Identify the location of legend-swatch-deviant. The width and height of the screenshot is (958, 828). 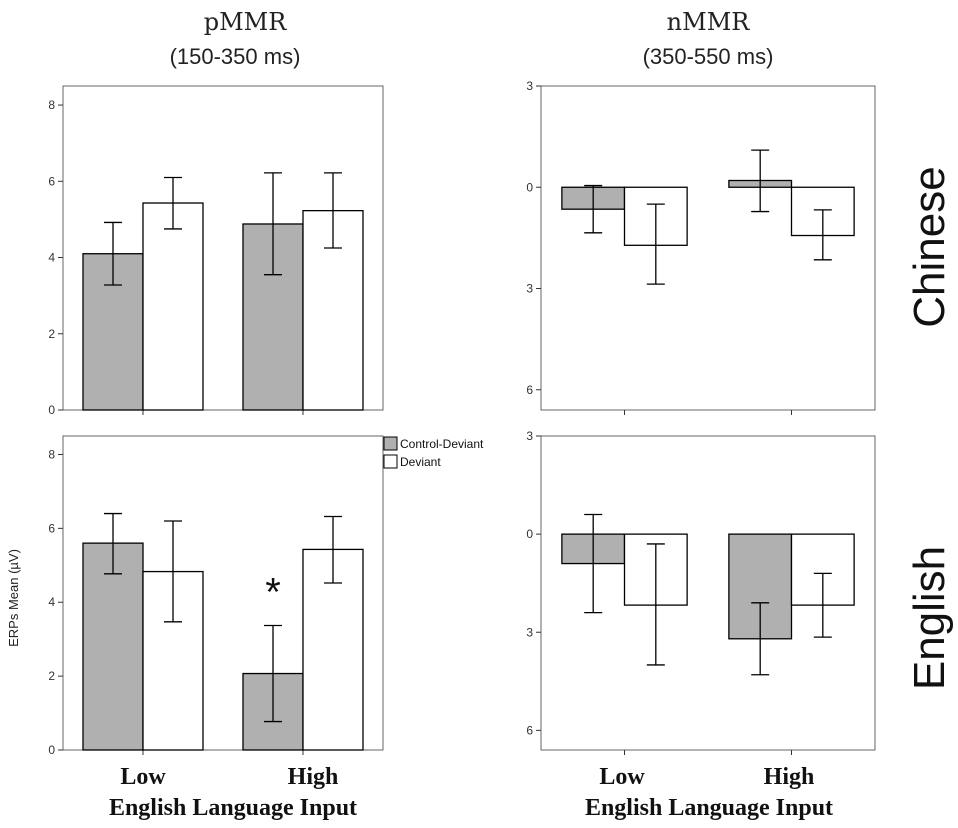
(390, 461).